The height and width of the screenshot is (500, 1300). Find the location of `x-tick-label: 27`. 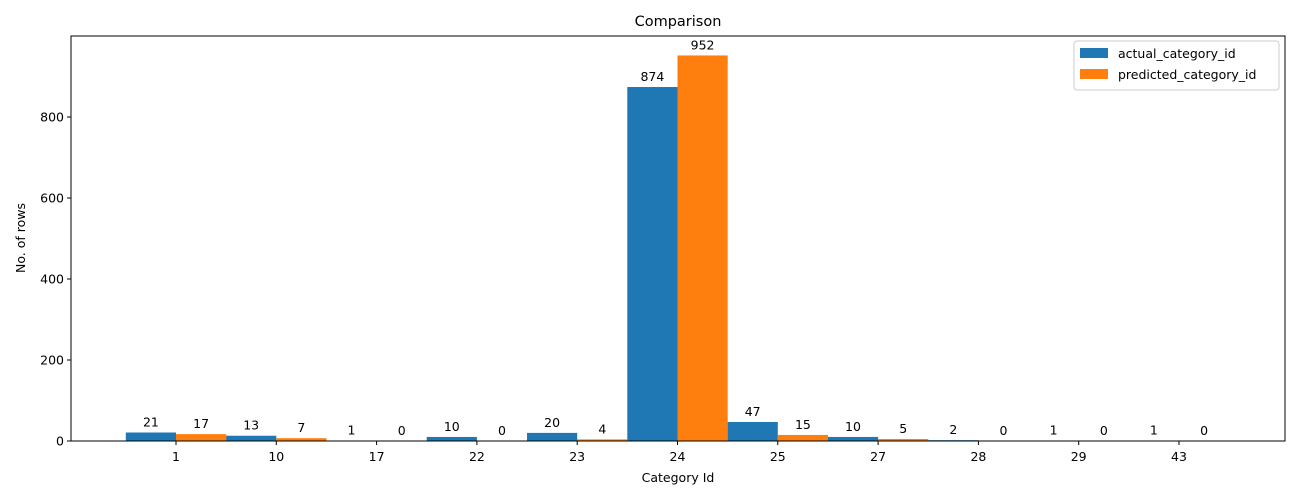

x-tick-label: 27 is located at coordinates (878, 456).